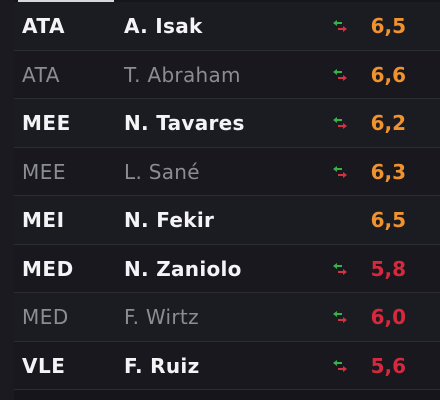 Image resolution: width=440 pixels, height=400 pixels. I want to click on player-row: MED N. Zaniolo 5,8, so click(227, 268).